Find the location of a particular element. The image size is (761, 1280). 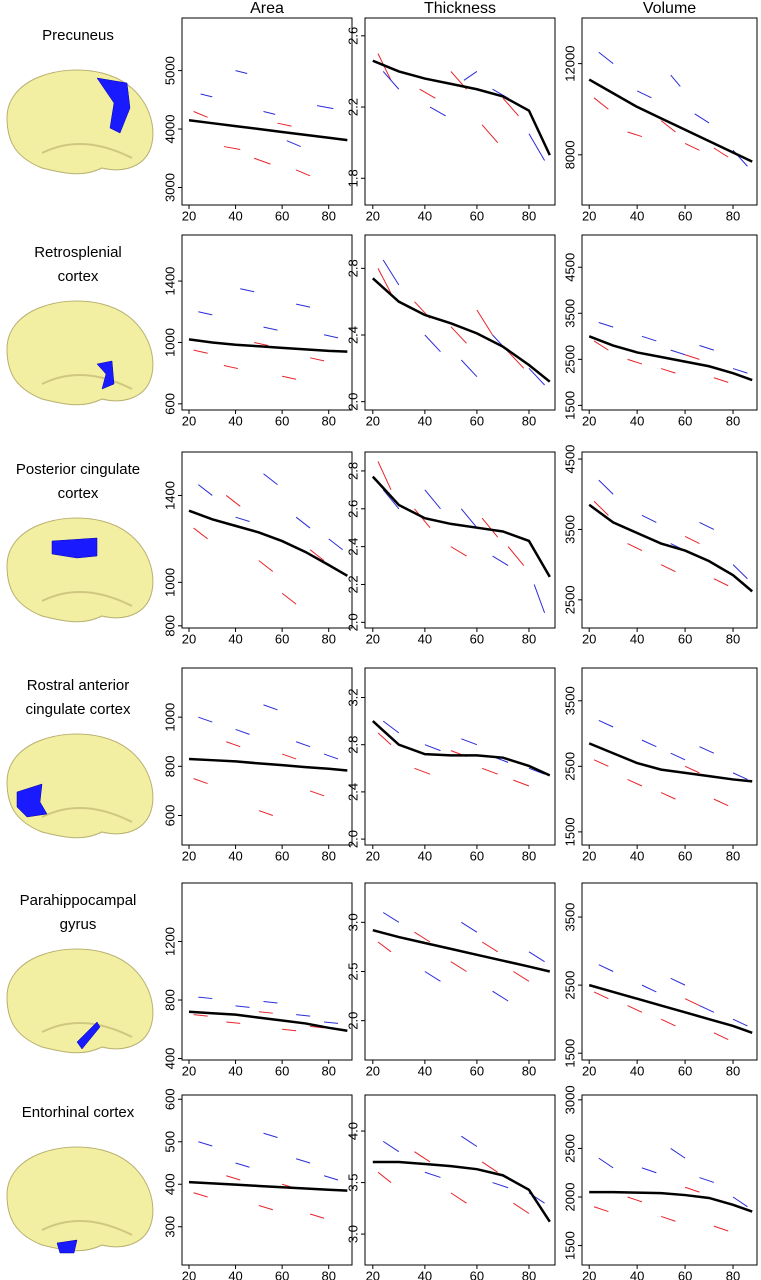

y-tick-label: 4500 is located at coordinates (569, 267).